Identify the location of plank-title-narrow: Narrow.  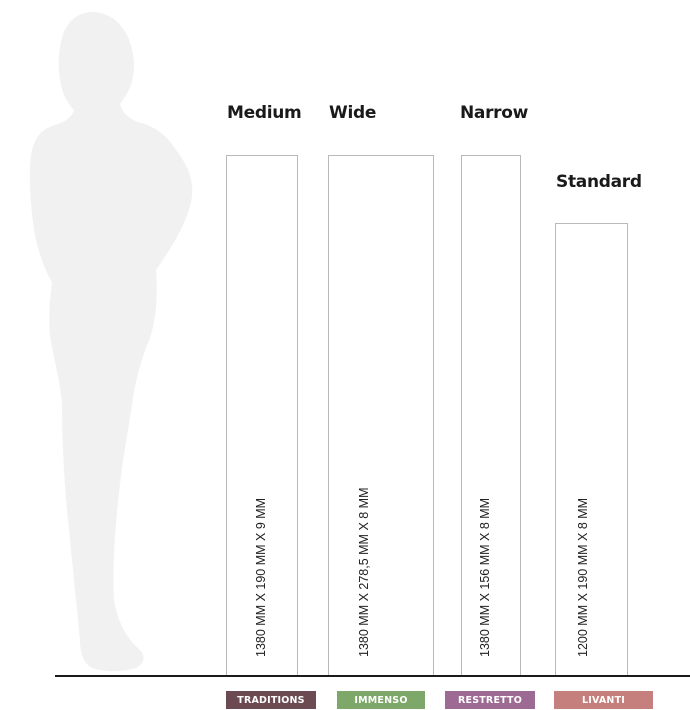
(494, 113).